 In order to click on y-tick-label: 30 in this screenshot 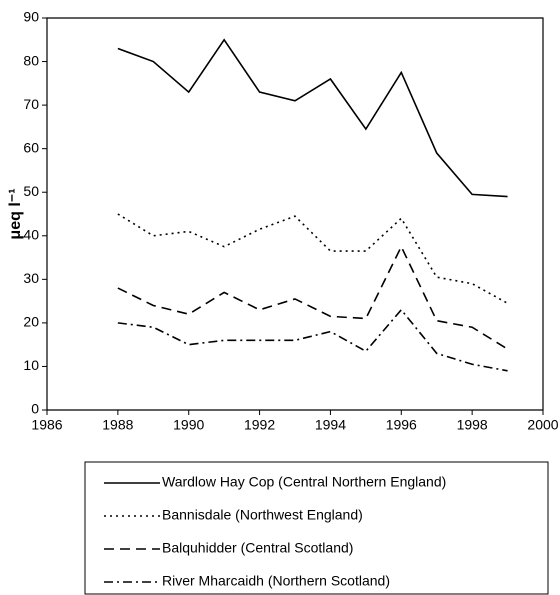, I will do `click(31, 278)`.